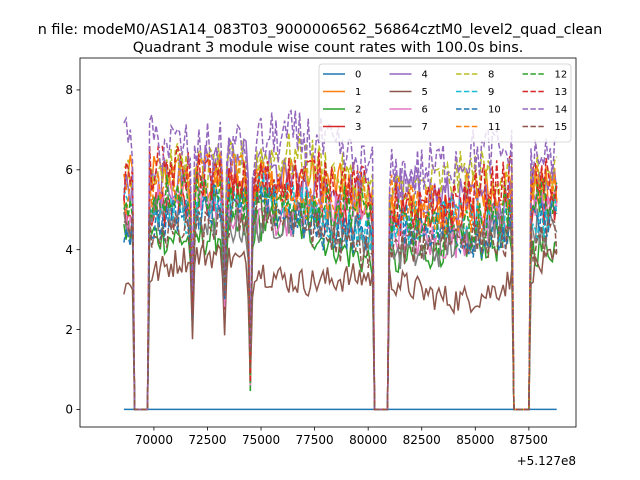 Image resolution: width=640 pixels, height=480 pixels. I want to click on legend-label: 10, so click(494, 110).